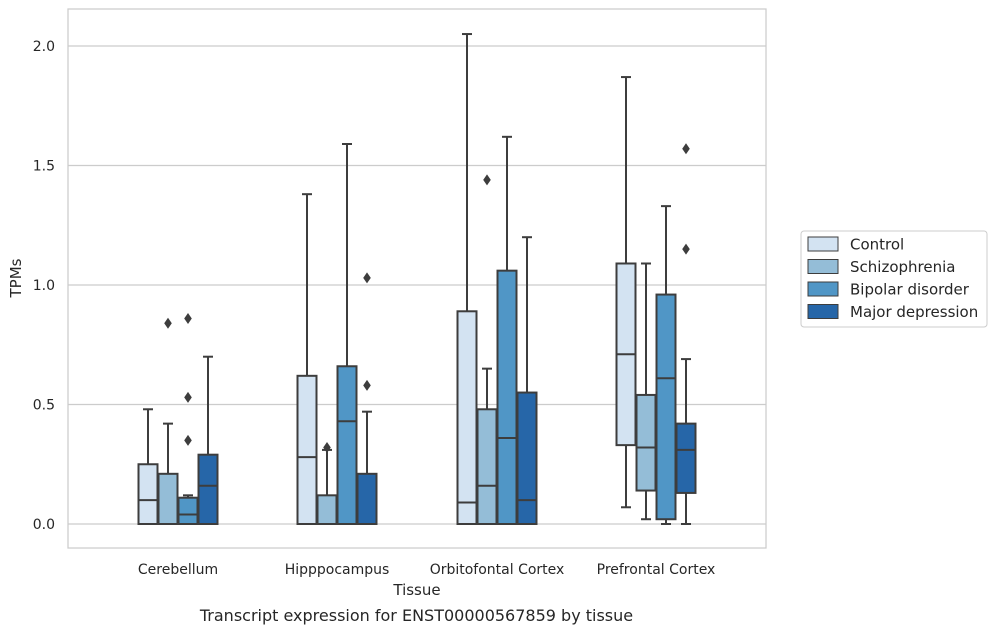 This screenshot has height=634, width=997. I want to click on x-tick-label: Cerebellum, so click(178, 570).